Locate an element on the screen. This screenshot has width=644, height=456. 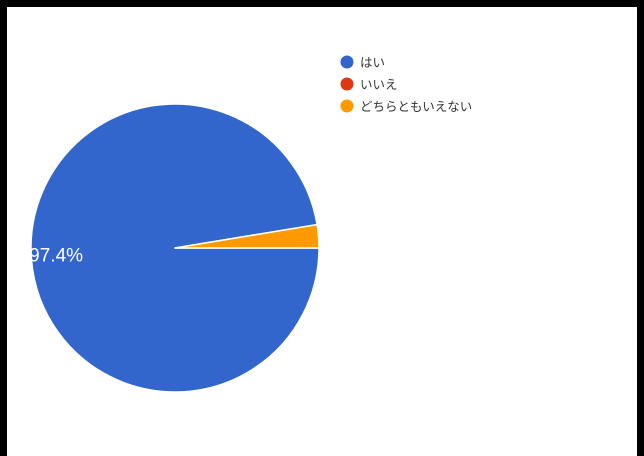
legend-label-2: どちらともいえない is located at coordinates (416, 106).